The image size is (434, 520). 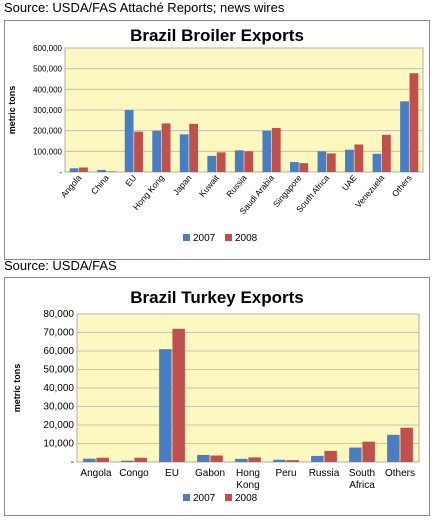 I want to click on broiler-bar-2008-china, so click(x=111, y=171).